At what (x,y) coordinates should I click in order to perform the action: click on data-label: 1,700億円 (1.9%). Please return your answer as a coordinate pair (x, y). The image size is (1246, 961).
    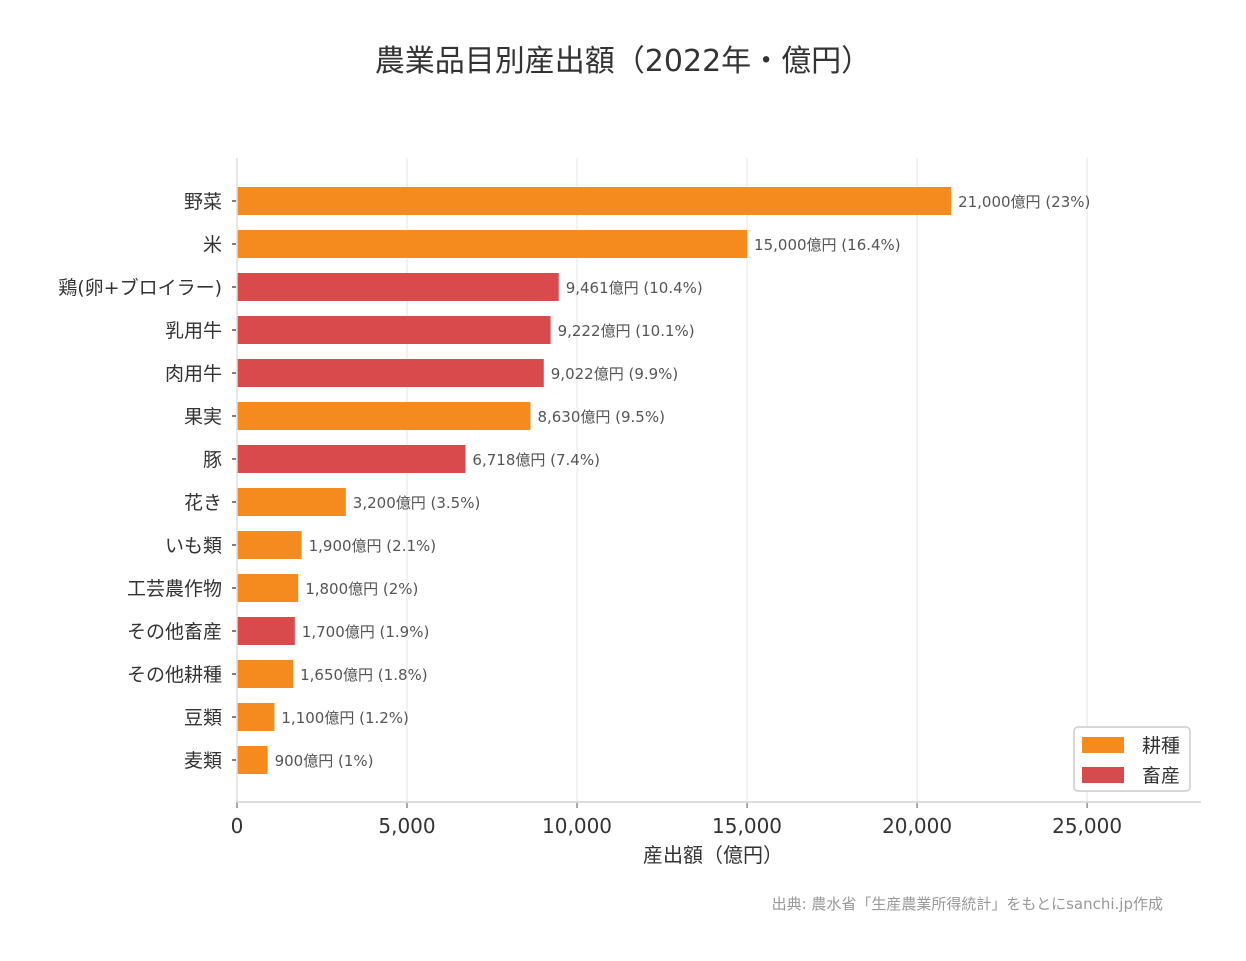
    Looking at the image, I should click on (366, 632).